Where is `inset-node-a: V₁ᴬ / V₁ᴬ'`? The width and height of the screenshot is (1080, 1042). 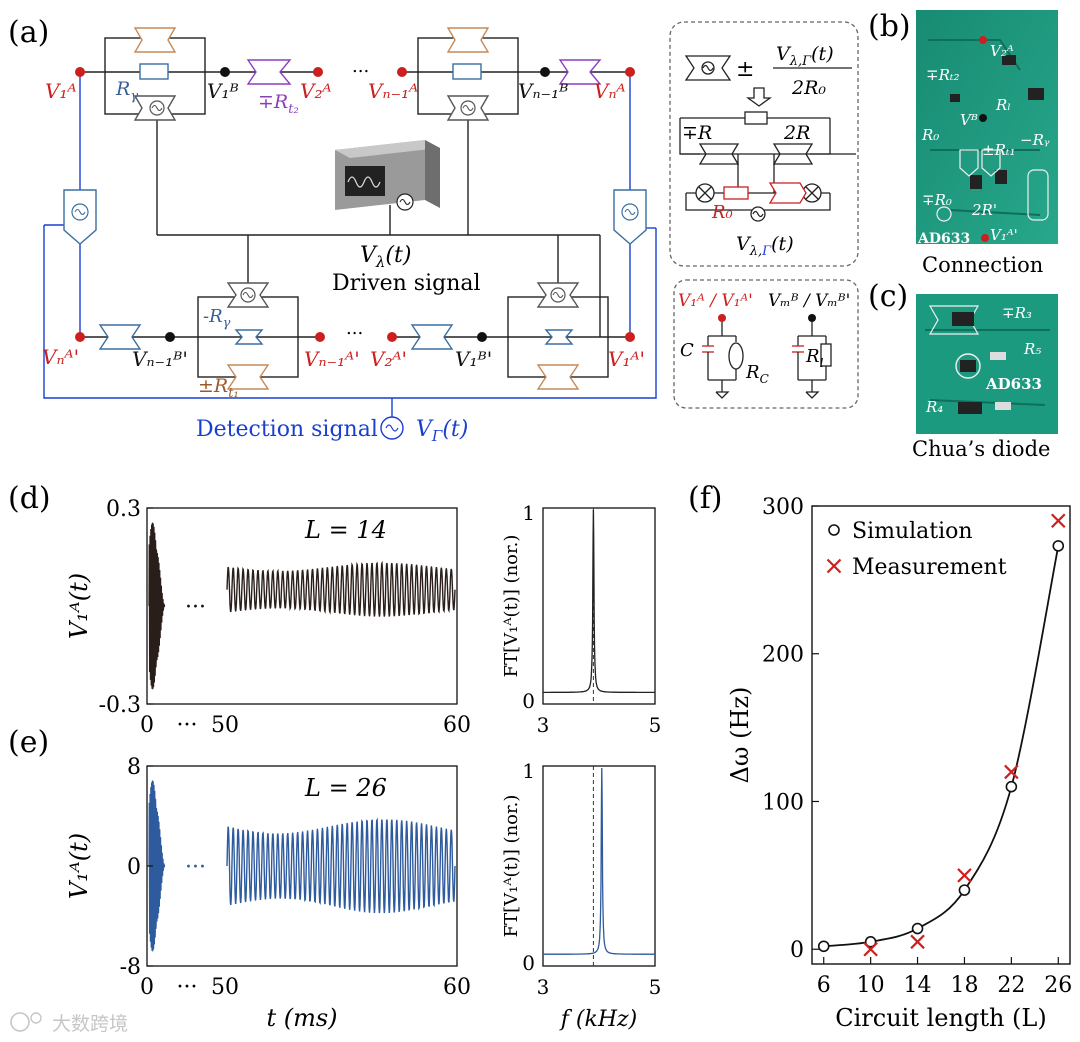
inset-node-a: V₁ᴬ / V₁ᴬ' is located at coordinates (715, 301).